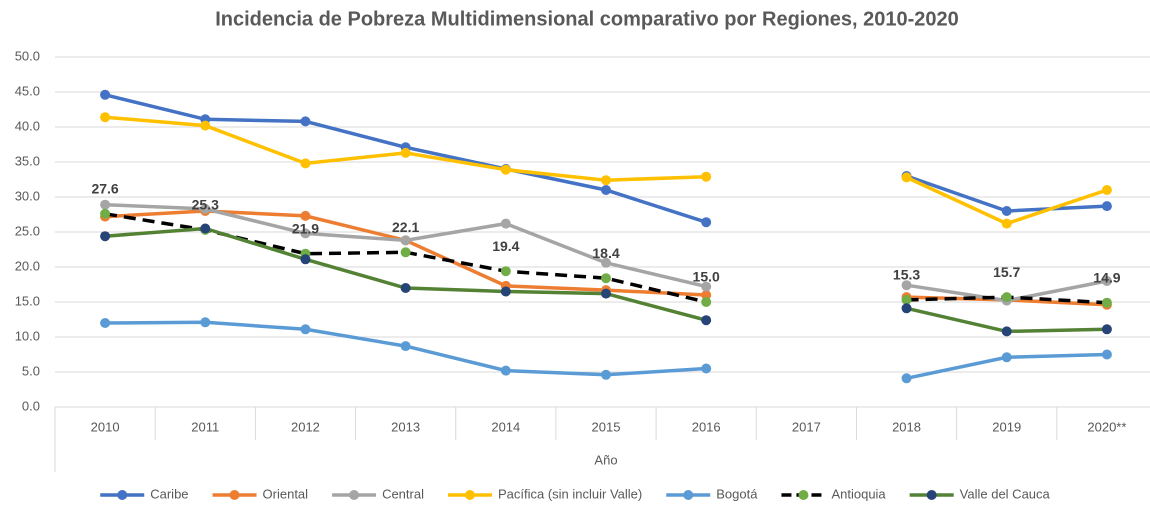 This screenshot has width=1150, height=508. What do you see at coordinates (505, 246) in the screenshot?
I see `data-label: 19.4` at bounding box center [505, 246].